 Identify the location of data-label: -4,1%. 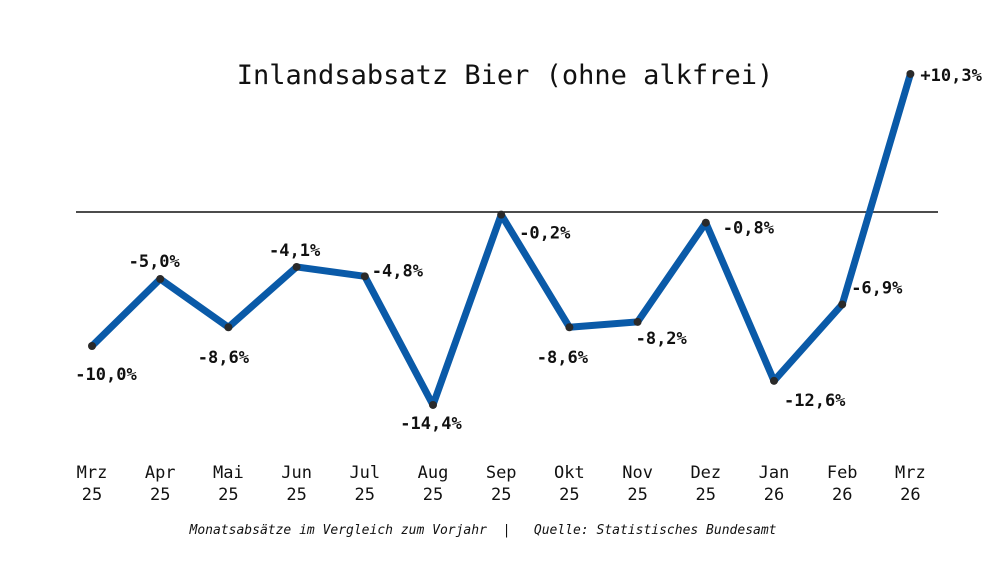
(295, 251).